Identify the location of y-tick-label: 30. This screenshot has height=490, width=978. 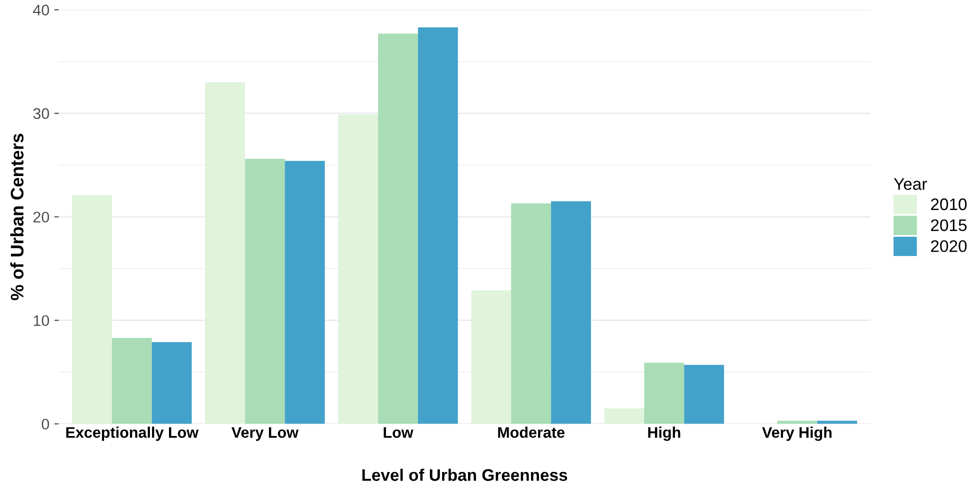
(41, 113).